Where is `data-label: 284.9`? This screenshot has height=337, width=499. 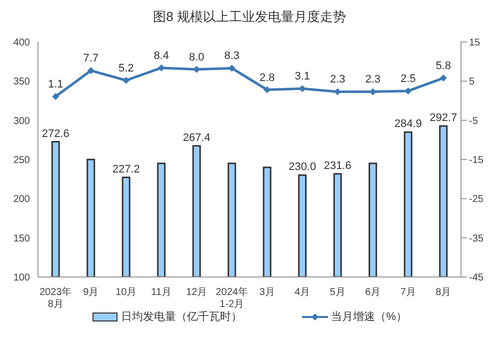 data-label: 284.9 is located at coordinates (408, 124).